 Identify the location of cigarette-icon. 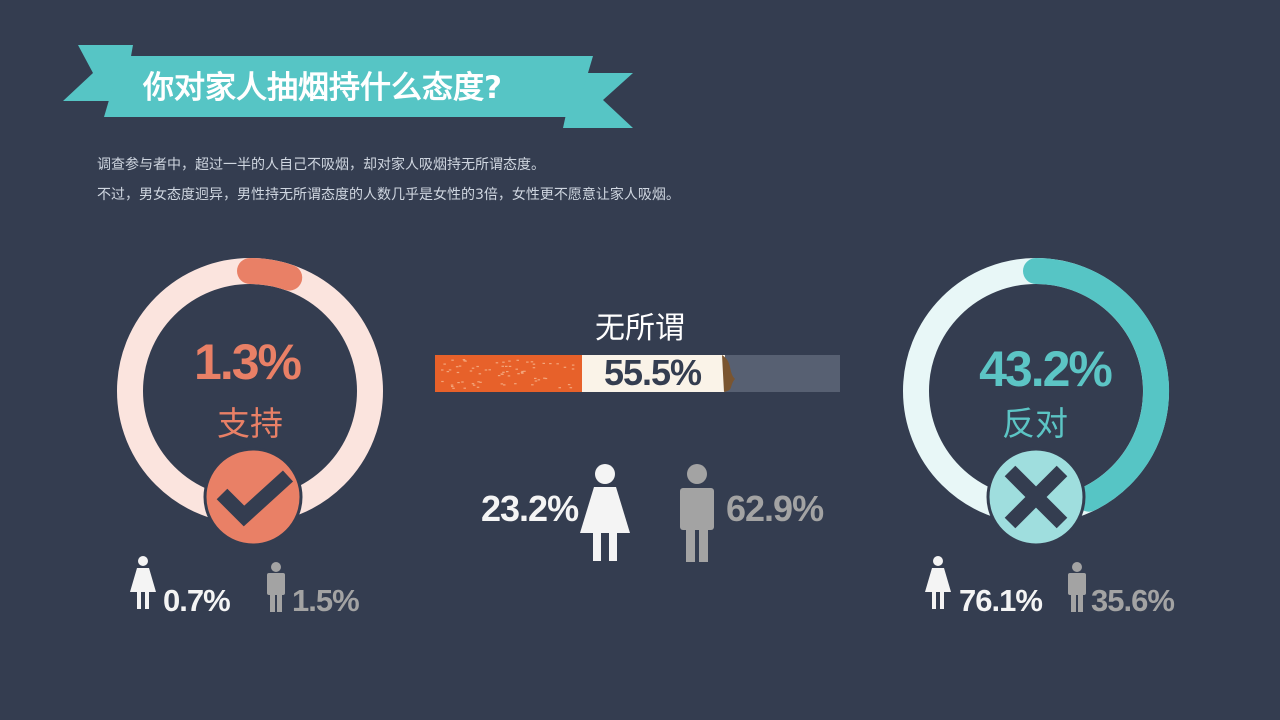
(637, 373).